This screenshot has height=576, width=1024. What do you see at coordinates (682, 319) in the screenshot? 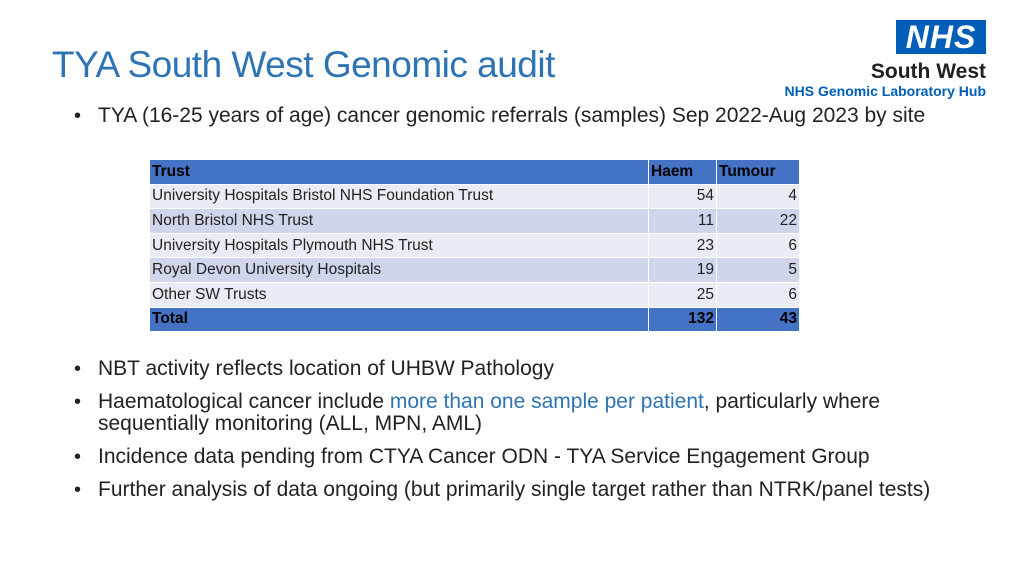
I see `total-haem: 132` at bounding box center [682, 319].